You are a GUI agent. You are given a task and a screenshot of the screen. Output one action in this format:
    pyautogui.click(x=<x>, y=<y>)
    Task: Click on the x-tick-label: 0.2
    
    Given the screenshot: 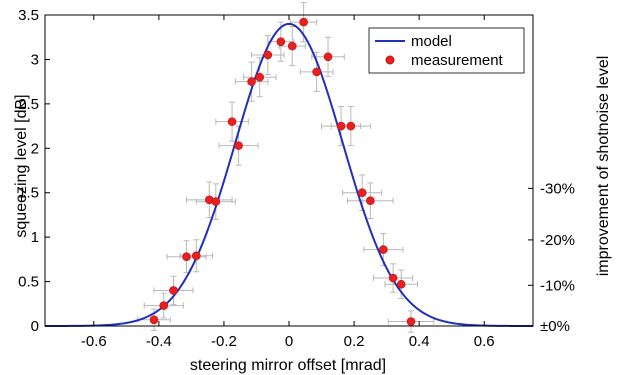 What is the action you would take?
    pyautogui.click(x=354, y=341)
    